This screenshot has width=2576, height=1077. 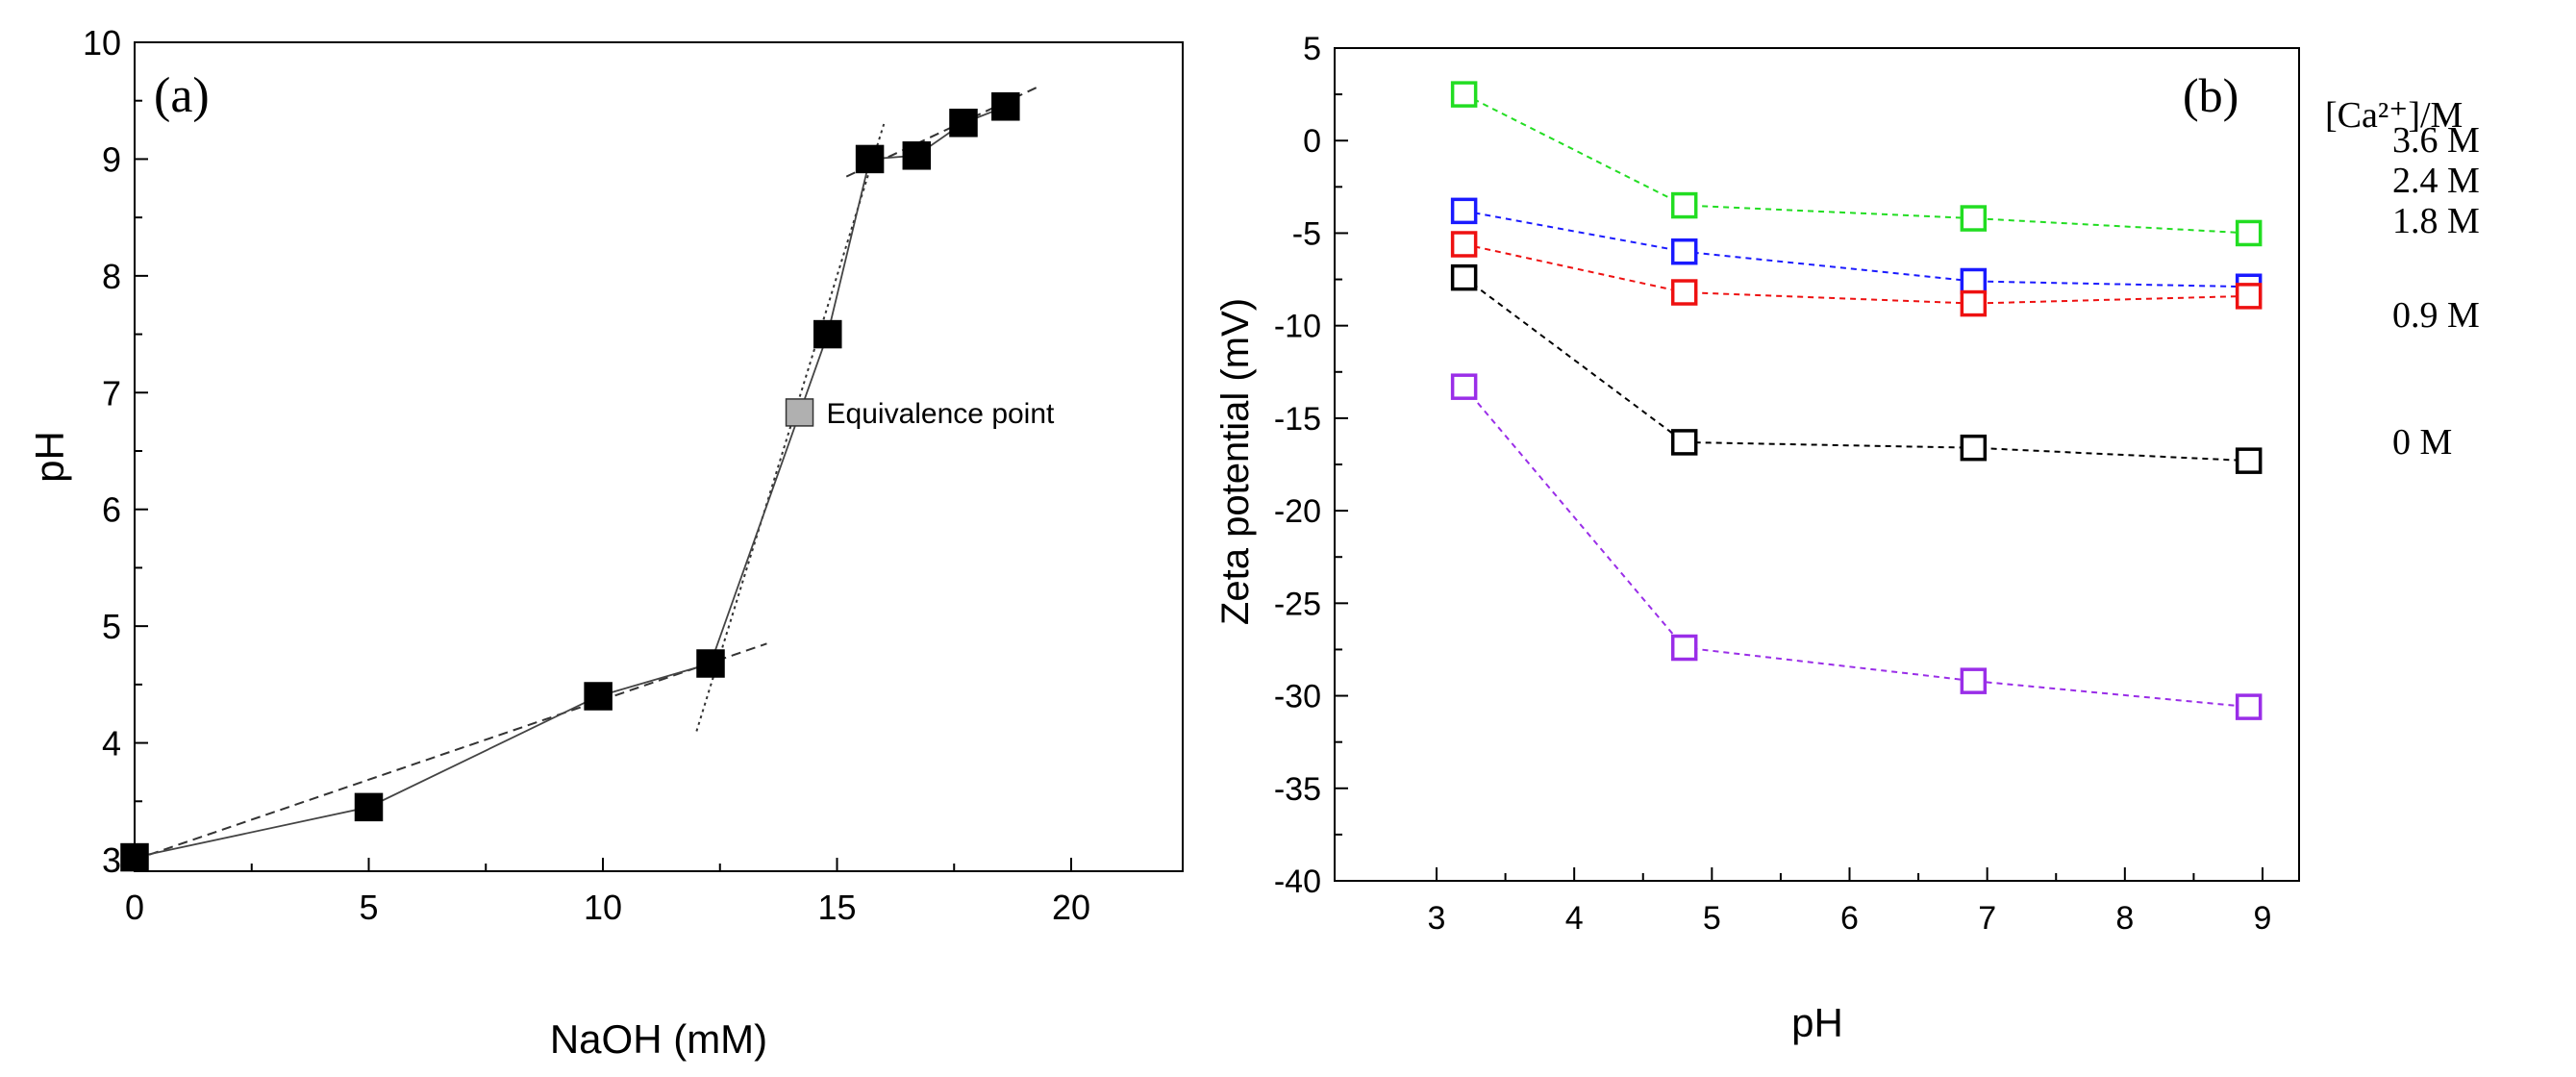 What do you see at coordinates (1071, 907) in the screenshot?
I see `x-tick-label: 20` at bounding box center [1071, 907].